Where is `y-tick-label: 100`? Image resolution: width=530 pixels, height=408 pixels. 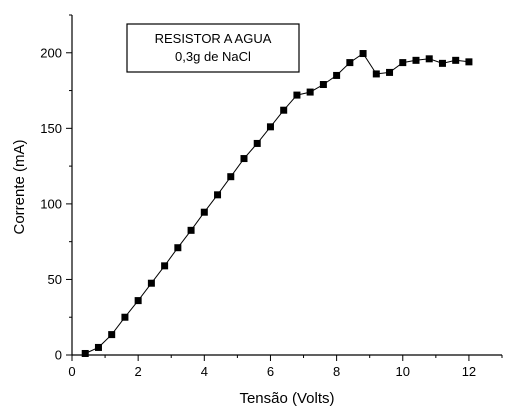
y-tick-label: 100 is located at coordinates (51, 203).